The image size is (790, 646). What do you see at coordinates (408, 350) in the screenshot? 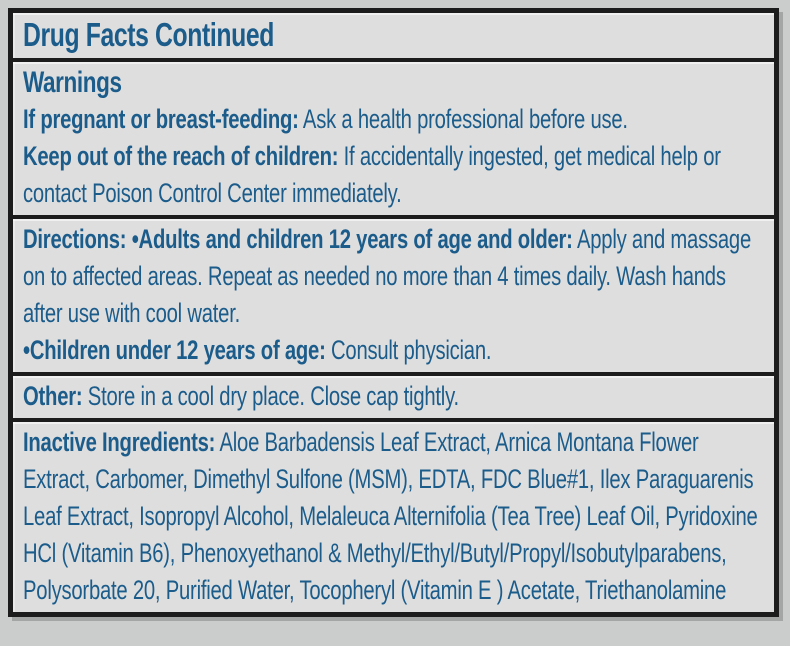
I see `directions-under12-text: Consult physician.` at bounding box center [408, 350].